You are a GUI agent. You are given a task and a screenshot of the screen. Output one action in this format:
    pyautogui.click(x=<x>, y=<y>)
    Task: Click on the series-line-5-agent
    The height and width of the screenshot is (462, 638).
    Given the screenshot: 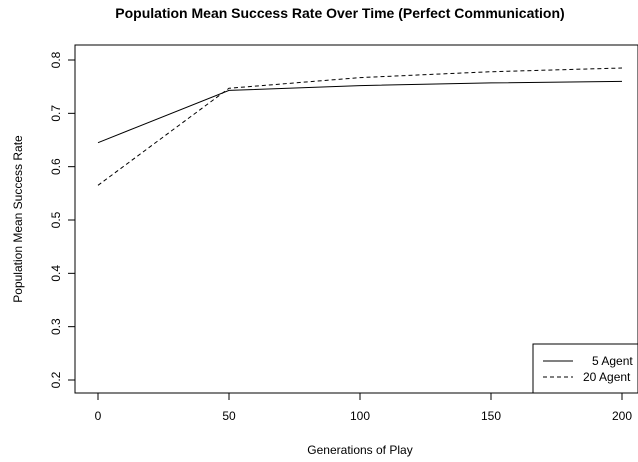 What is the action you would take?
    pyautogui.click(x=360, y=112)
    